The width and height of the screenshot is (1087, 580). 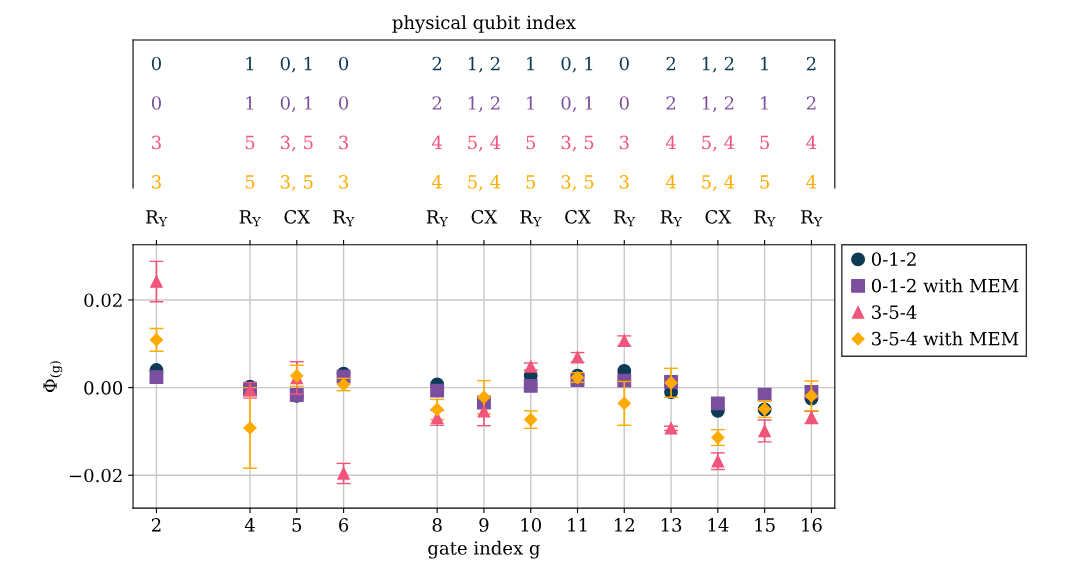 I want to click on x-axis-title: gate index g, so click(x=484, y=549).